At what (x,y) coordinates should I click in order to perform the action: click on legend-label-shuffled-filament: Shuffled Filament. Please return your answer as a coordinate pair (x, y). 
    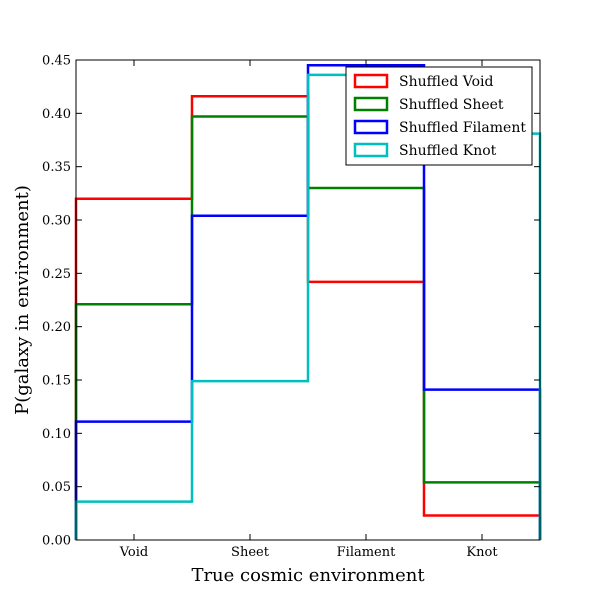
    Looking at the image, I should click on (462, 128).